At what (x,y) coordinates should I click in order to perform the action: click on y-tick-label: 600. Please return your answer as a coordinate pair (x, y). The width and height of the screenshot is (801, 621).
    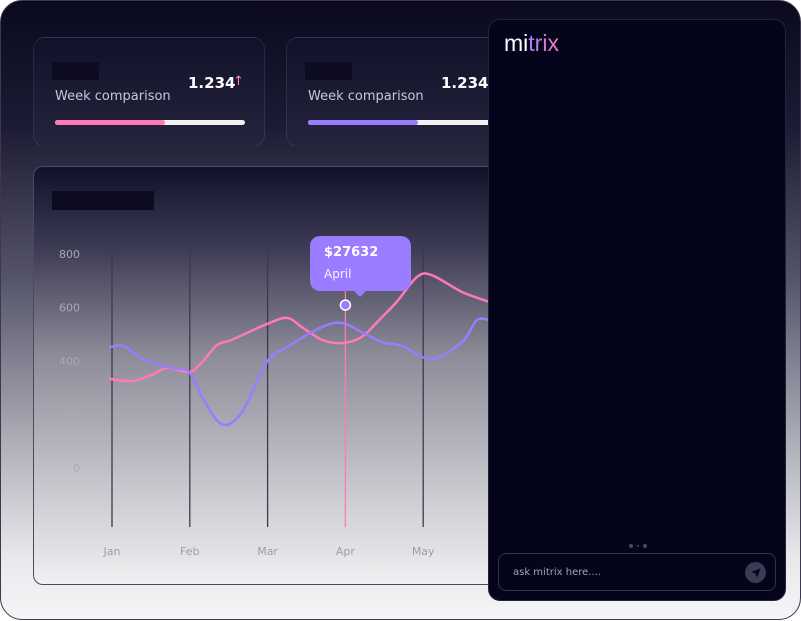
    Looking at the image, I should click on (69, 308).